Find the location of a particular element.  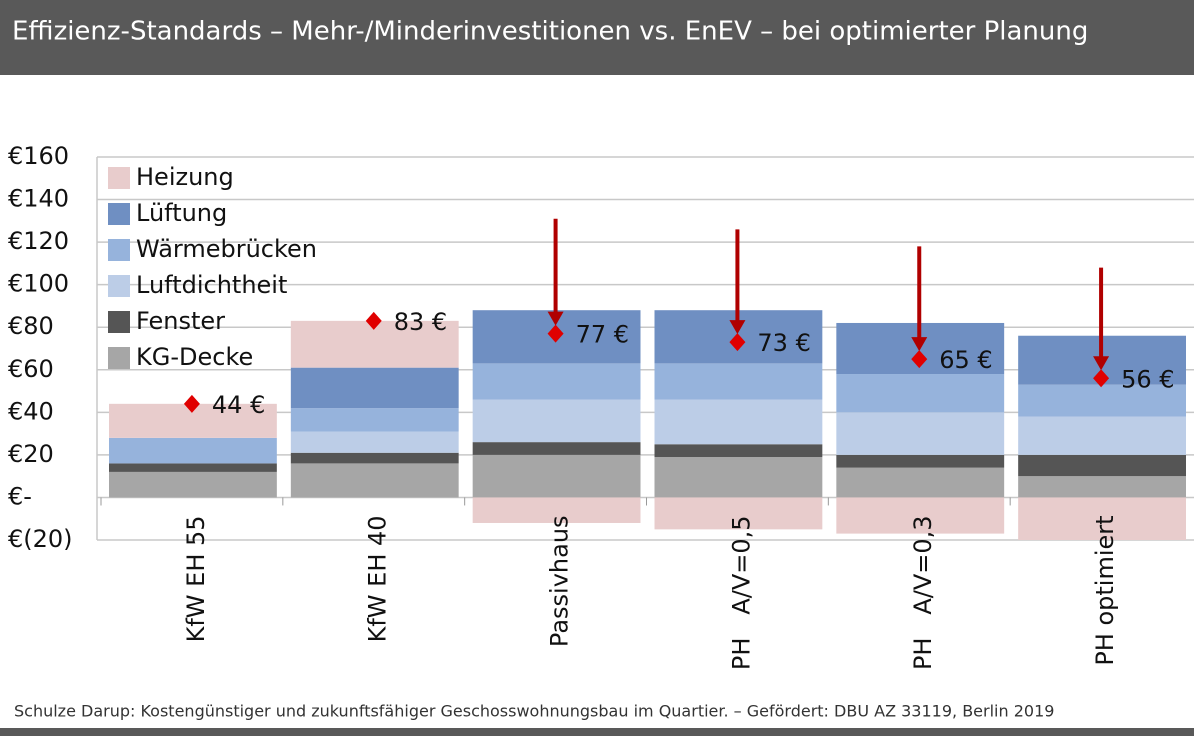

x-tick-label: PH A/V=0,5 is located at coordinates (741, 592).